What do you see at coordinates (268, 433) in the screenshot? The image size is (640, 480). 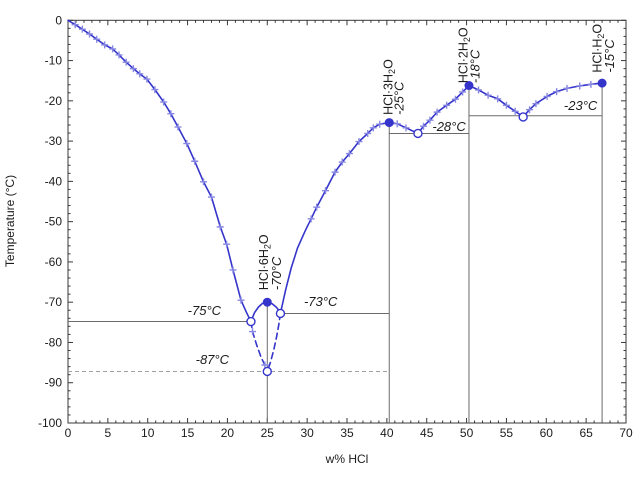 I see `x-tick-label: 25` at bounding box center [268, 433].